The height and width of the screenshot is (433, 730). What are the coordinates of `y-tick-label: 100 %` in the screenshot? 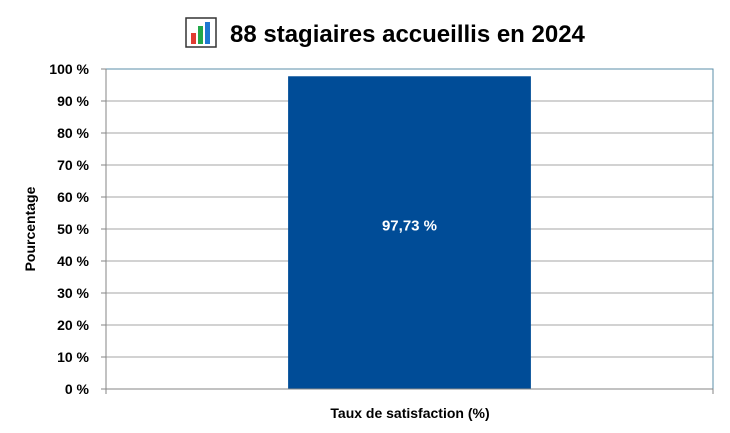 It's located at (69, 69).